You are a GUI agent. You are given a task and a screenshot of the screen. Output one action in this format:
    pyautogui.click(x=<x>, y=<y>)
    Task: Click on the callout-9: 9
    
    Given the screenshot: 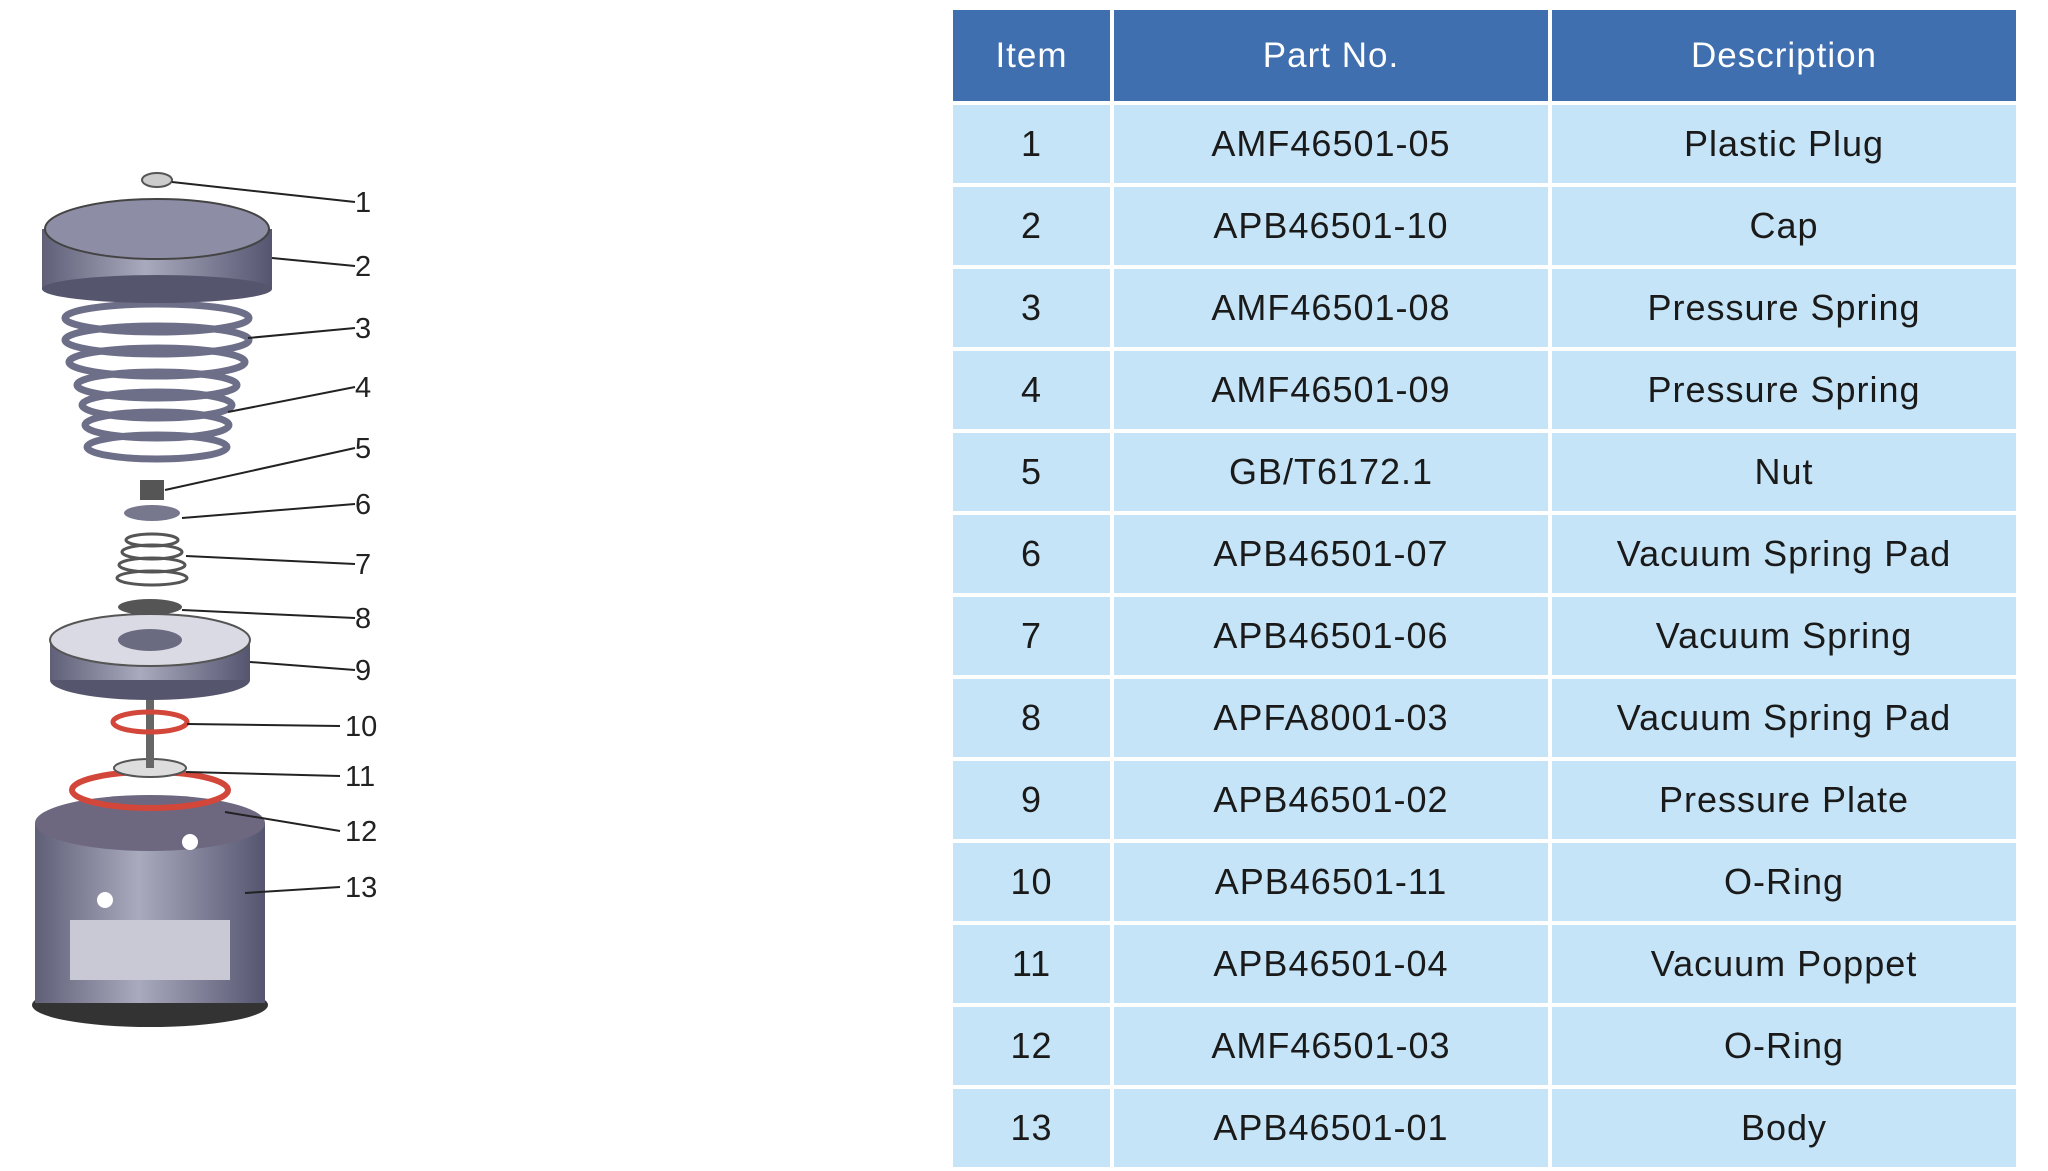 What is the action you would take?
    pyautogui.click(x=363, y=671)
    